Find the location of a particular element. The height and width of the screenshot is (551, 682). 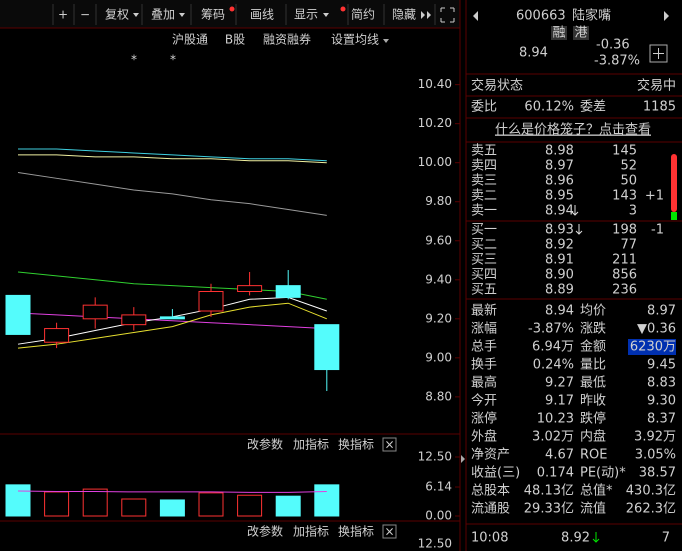

stat-label: 涨幅 is located at coordinates (484, 329).